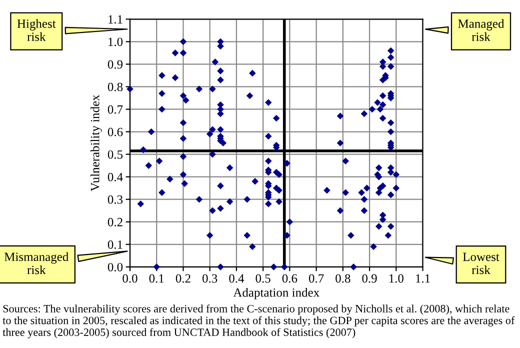 Image resolution: width=520 pixels, height=348 pixels. Describe the element at coordinates (115, 154) in the screenshot. I see `y-tick-label: 0.5` at that location.